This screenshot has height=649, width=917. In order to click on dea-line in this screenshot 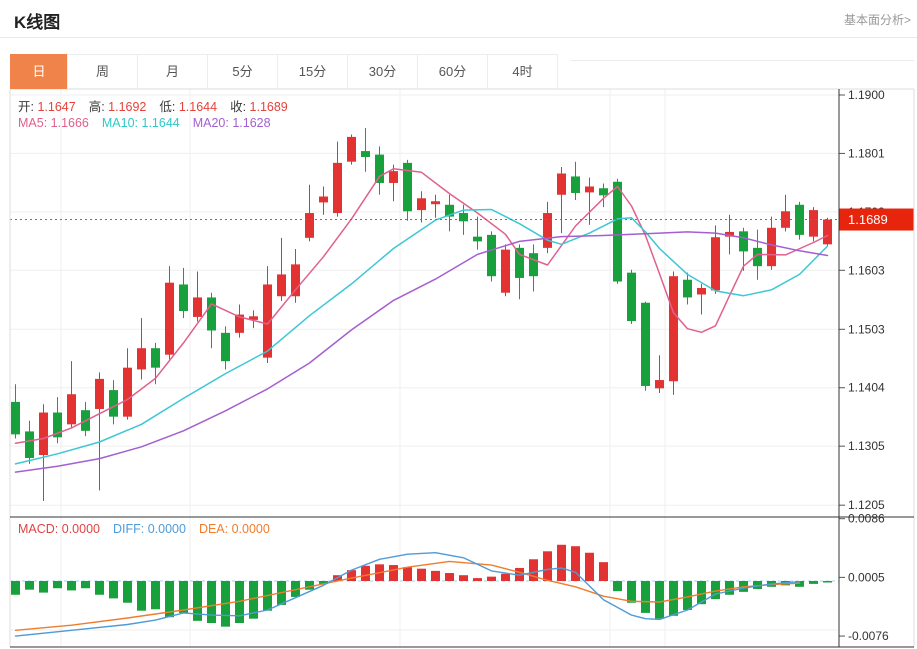, I will do `click(407, 595)`.